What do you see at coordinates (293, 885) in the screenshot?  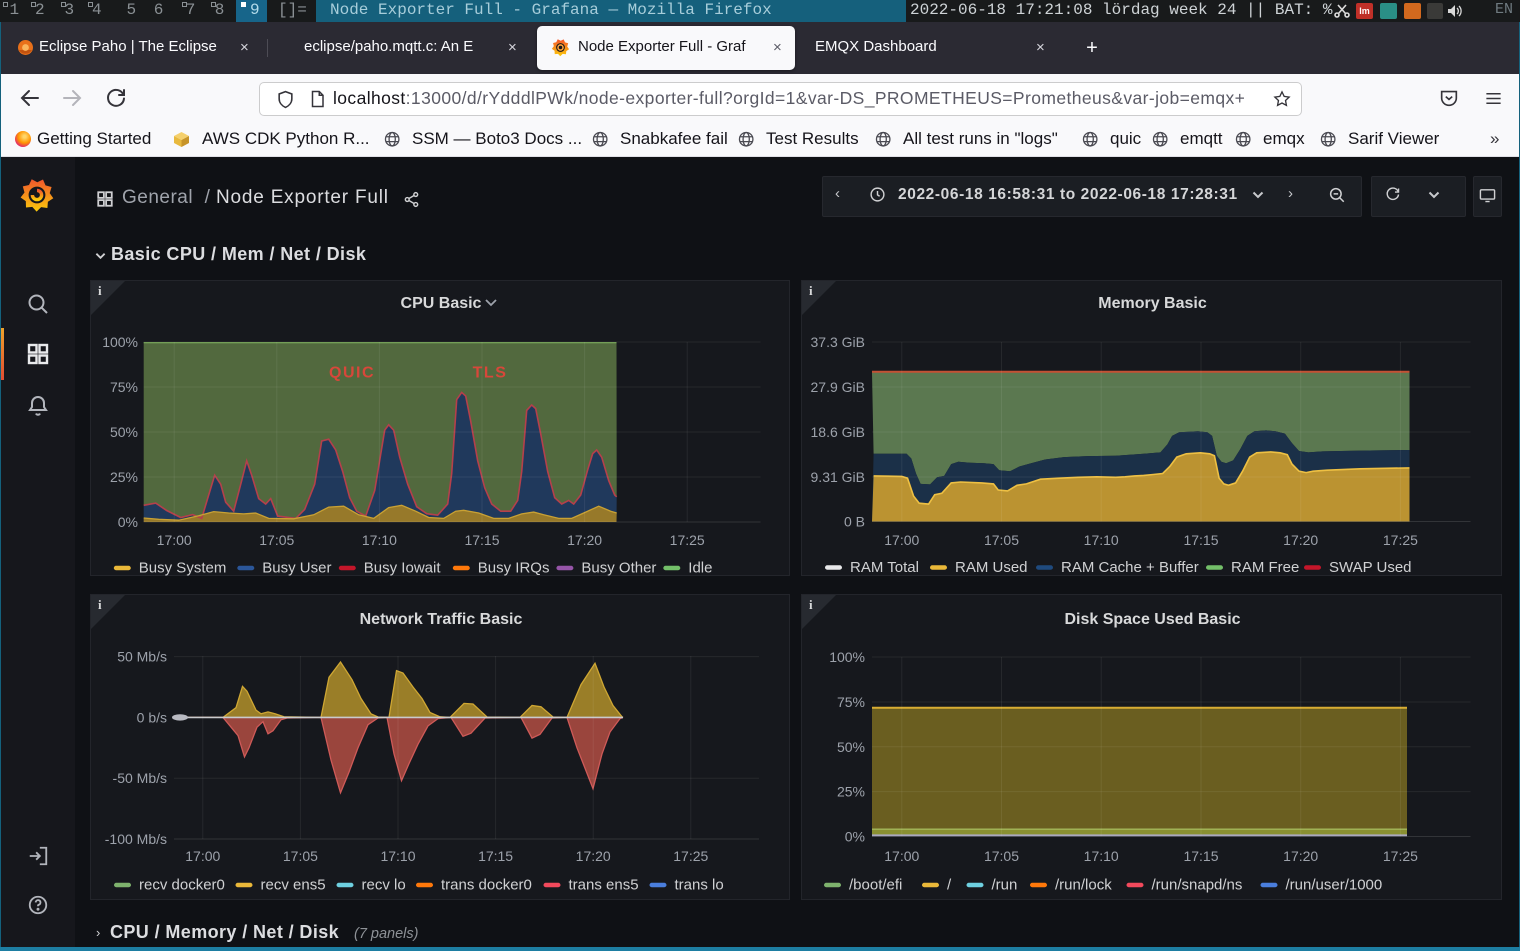 I see `svg-text: recv ens5` at bounding box center [293, 885].